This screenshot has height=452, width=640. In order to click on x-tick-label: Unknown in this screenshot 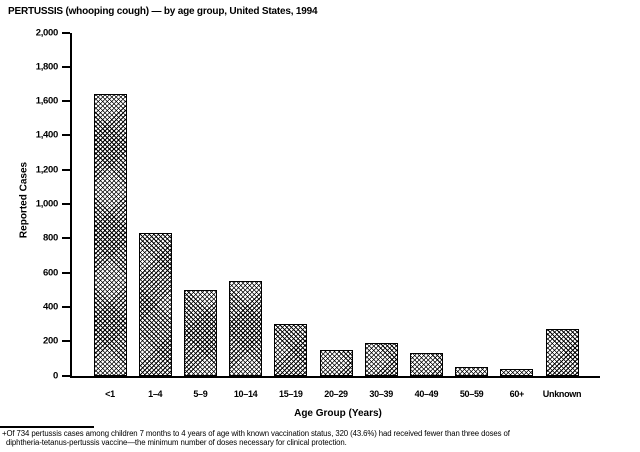, I will do `click(562, 393)`.